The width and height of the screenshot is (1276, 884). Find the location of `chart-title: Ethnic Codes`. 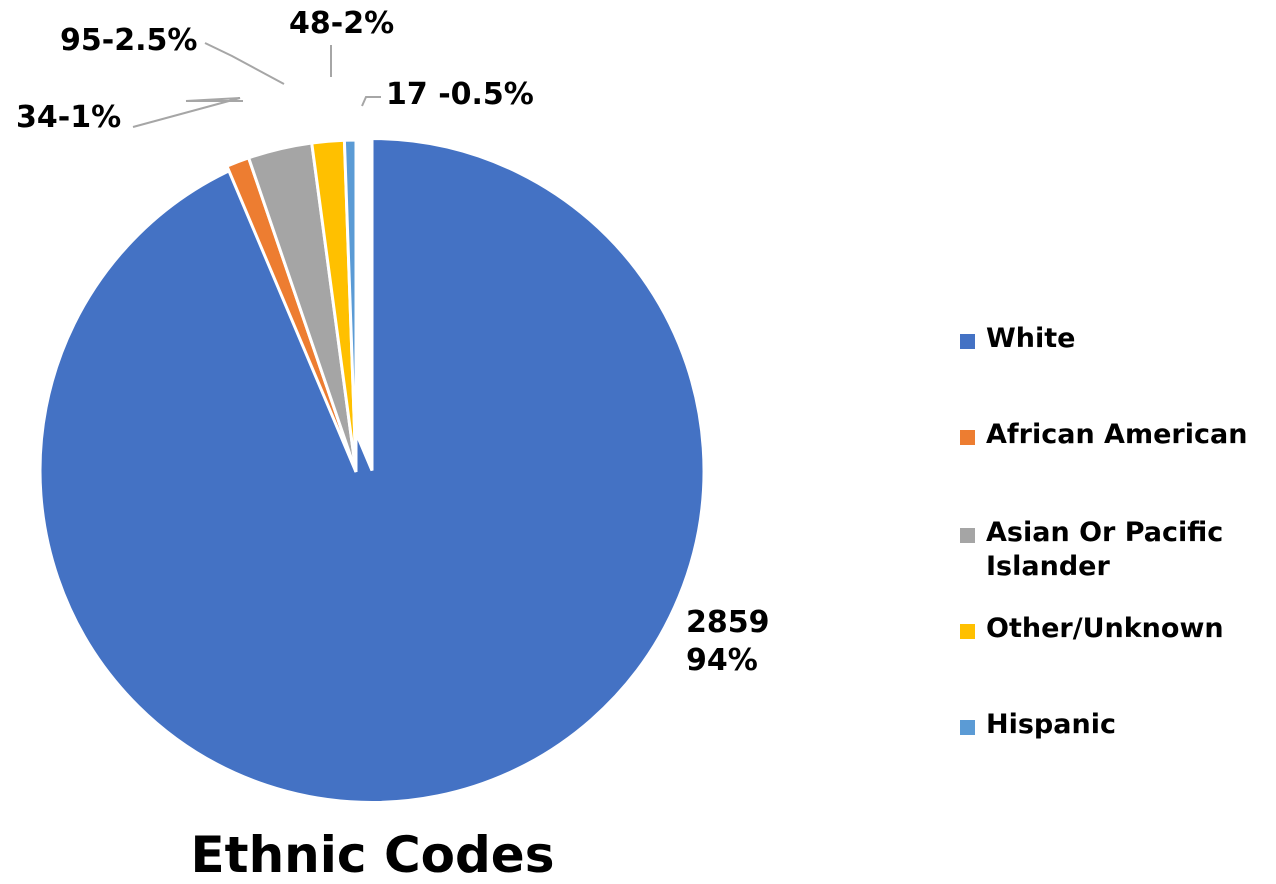

chart-title: Ethnic Codes is located at coordinates (372, 855).